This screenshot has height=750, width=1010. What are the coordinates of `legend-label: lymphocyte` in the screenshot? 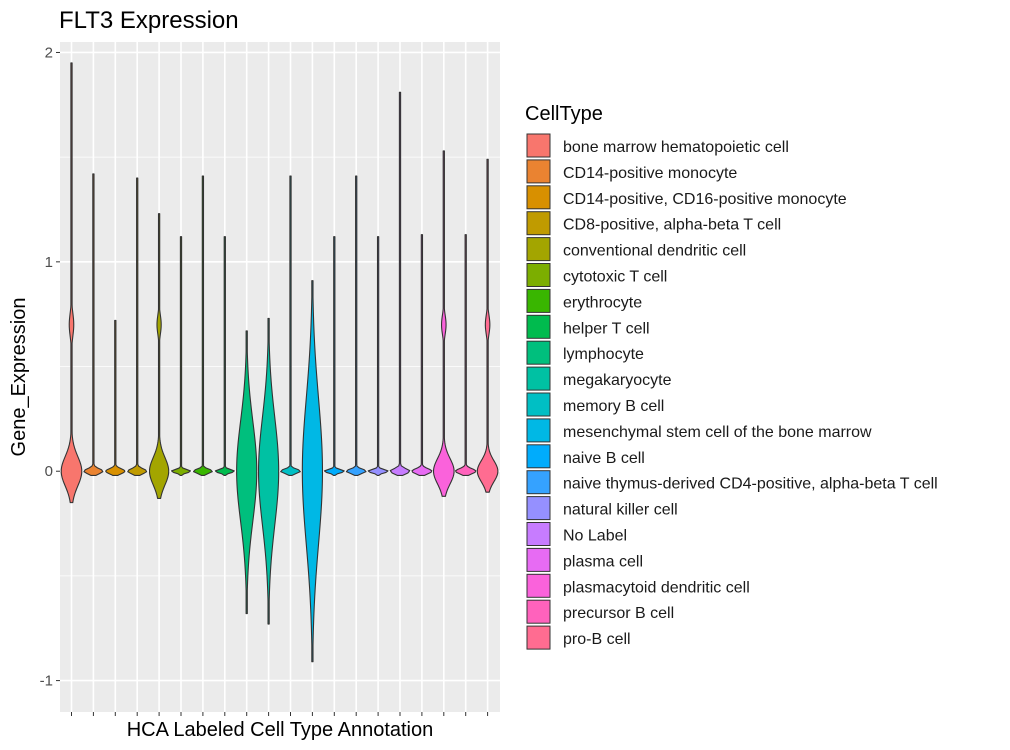 It's located at (603, 354).